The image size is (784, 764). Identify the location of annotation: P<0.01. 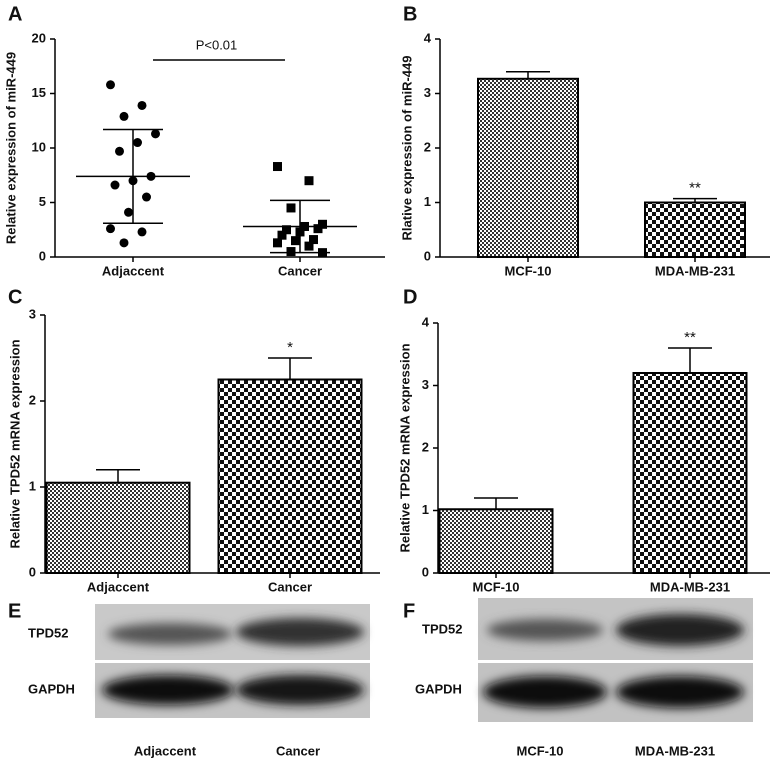
(217, 44).